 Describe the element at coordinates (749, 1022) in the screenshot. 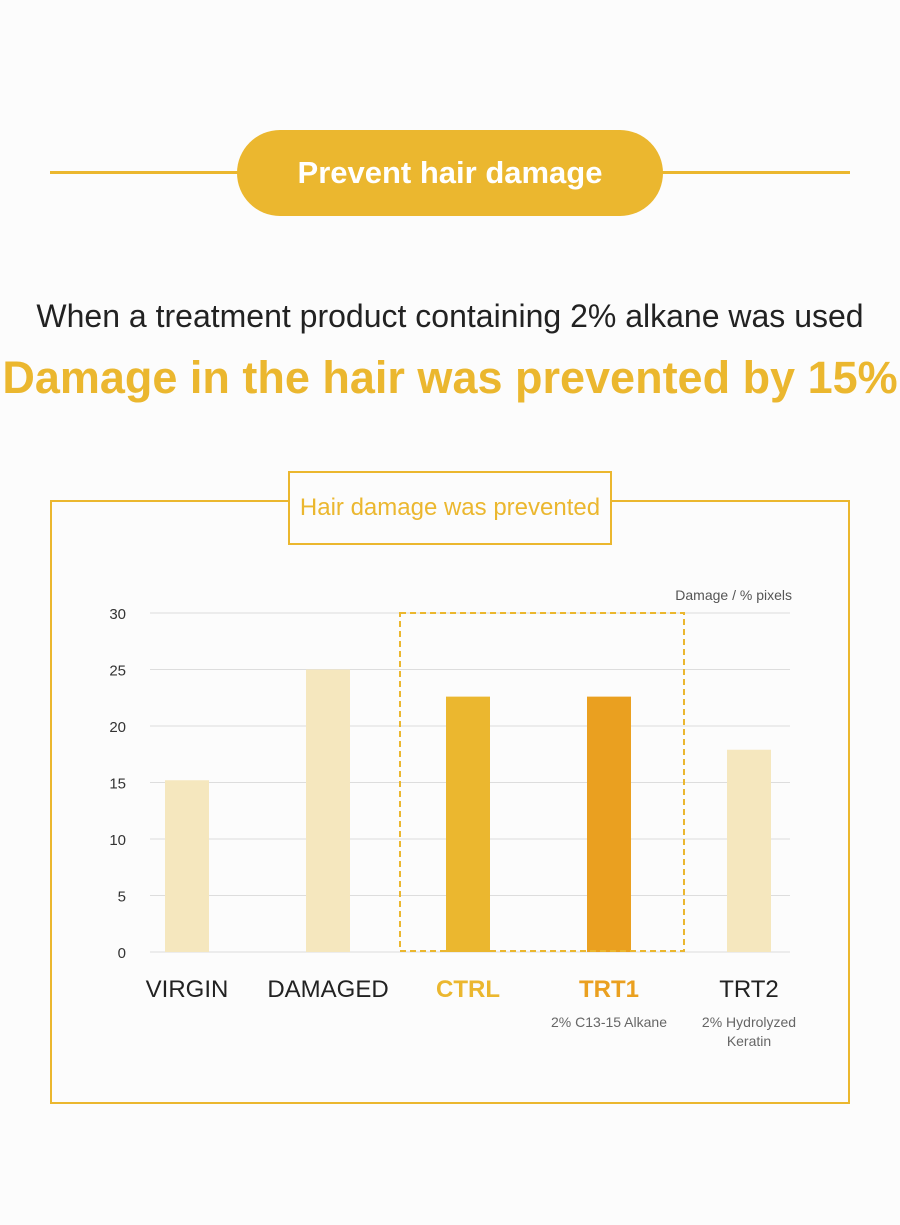

I see `x-category-sublabel: 2% Hydrolyzed` at that location.